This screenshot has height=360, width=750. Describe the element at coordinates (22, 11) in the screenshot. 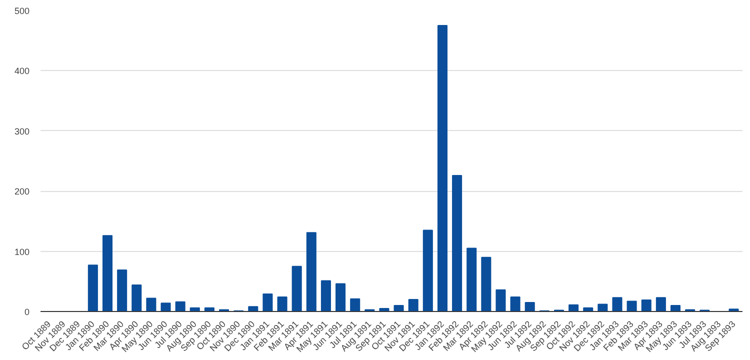

I see `y-tick-label: 500` at that location.